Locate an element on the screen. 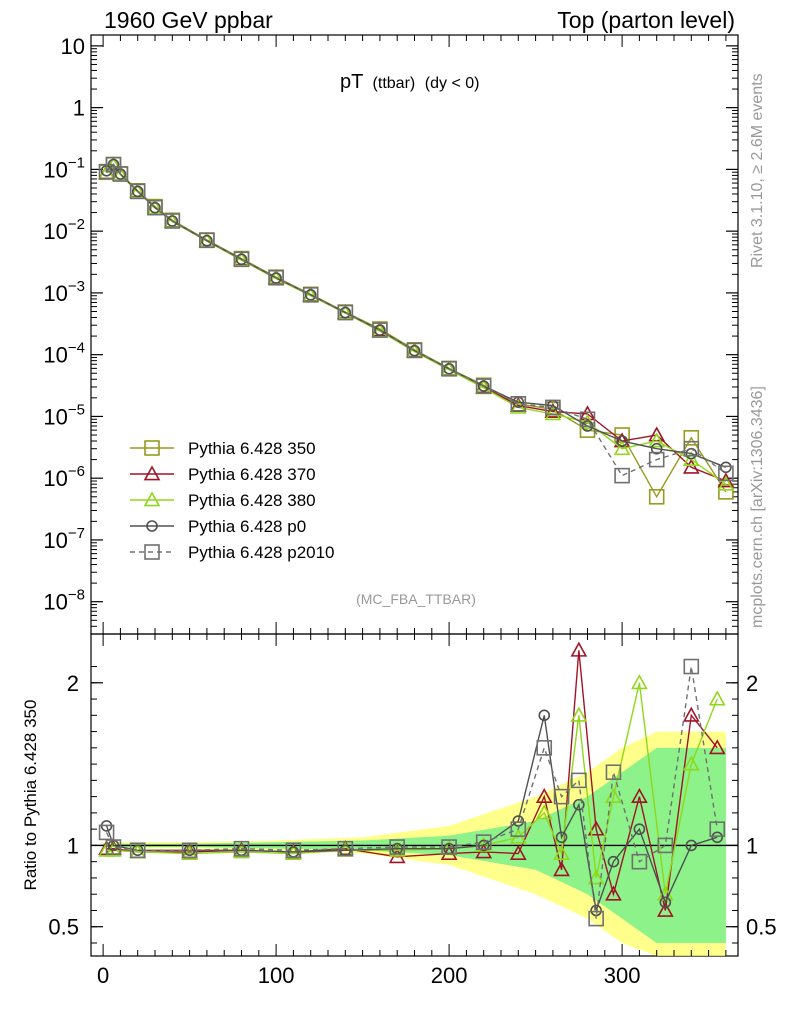 This screenshot has width=786, height=1024. y-tick-exponent: −6 is located at coordinates (76, 471).